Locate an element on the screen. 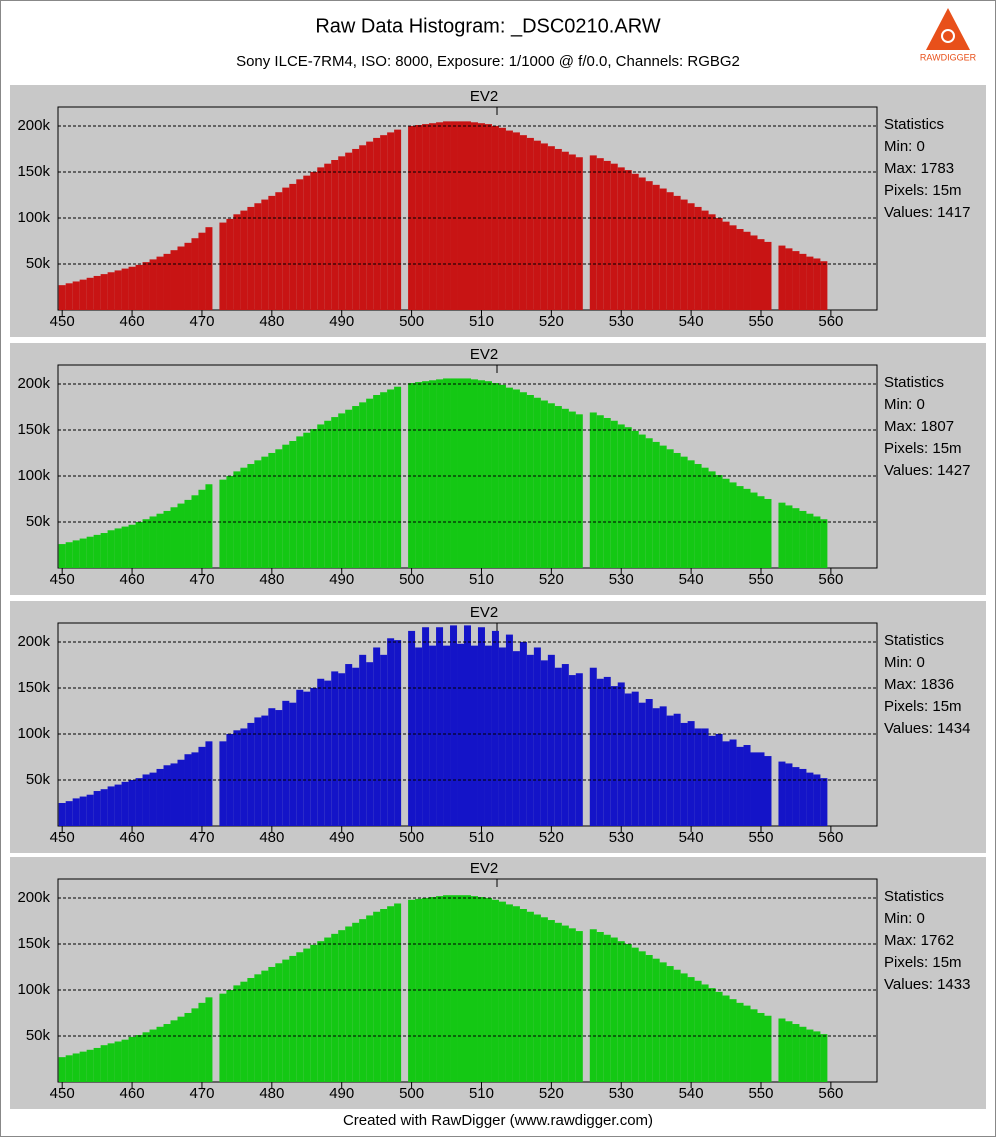 This screenshot has height=1137, width=996. stat: Statistics is located at coordinates (914, 382).